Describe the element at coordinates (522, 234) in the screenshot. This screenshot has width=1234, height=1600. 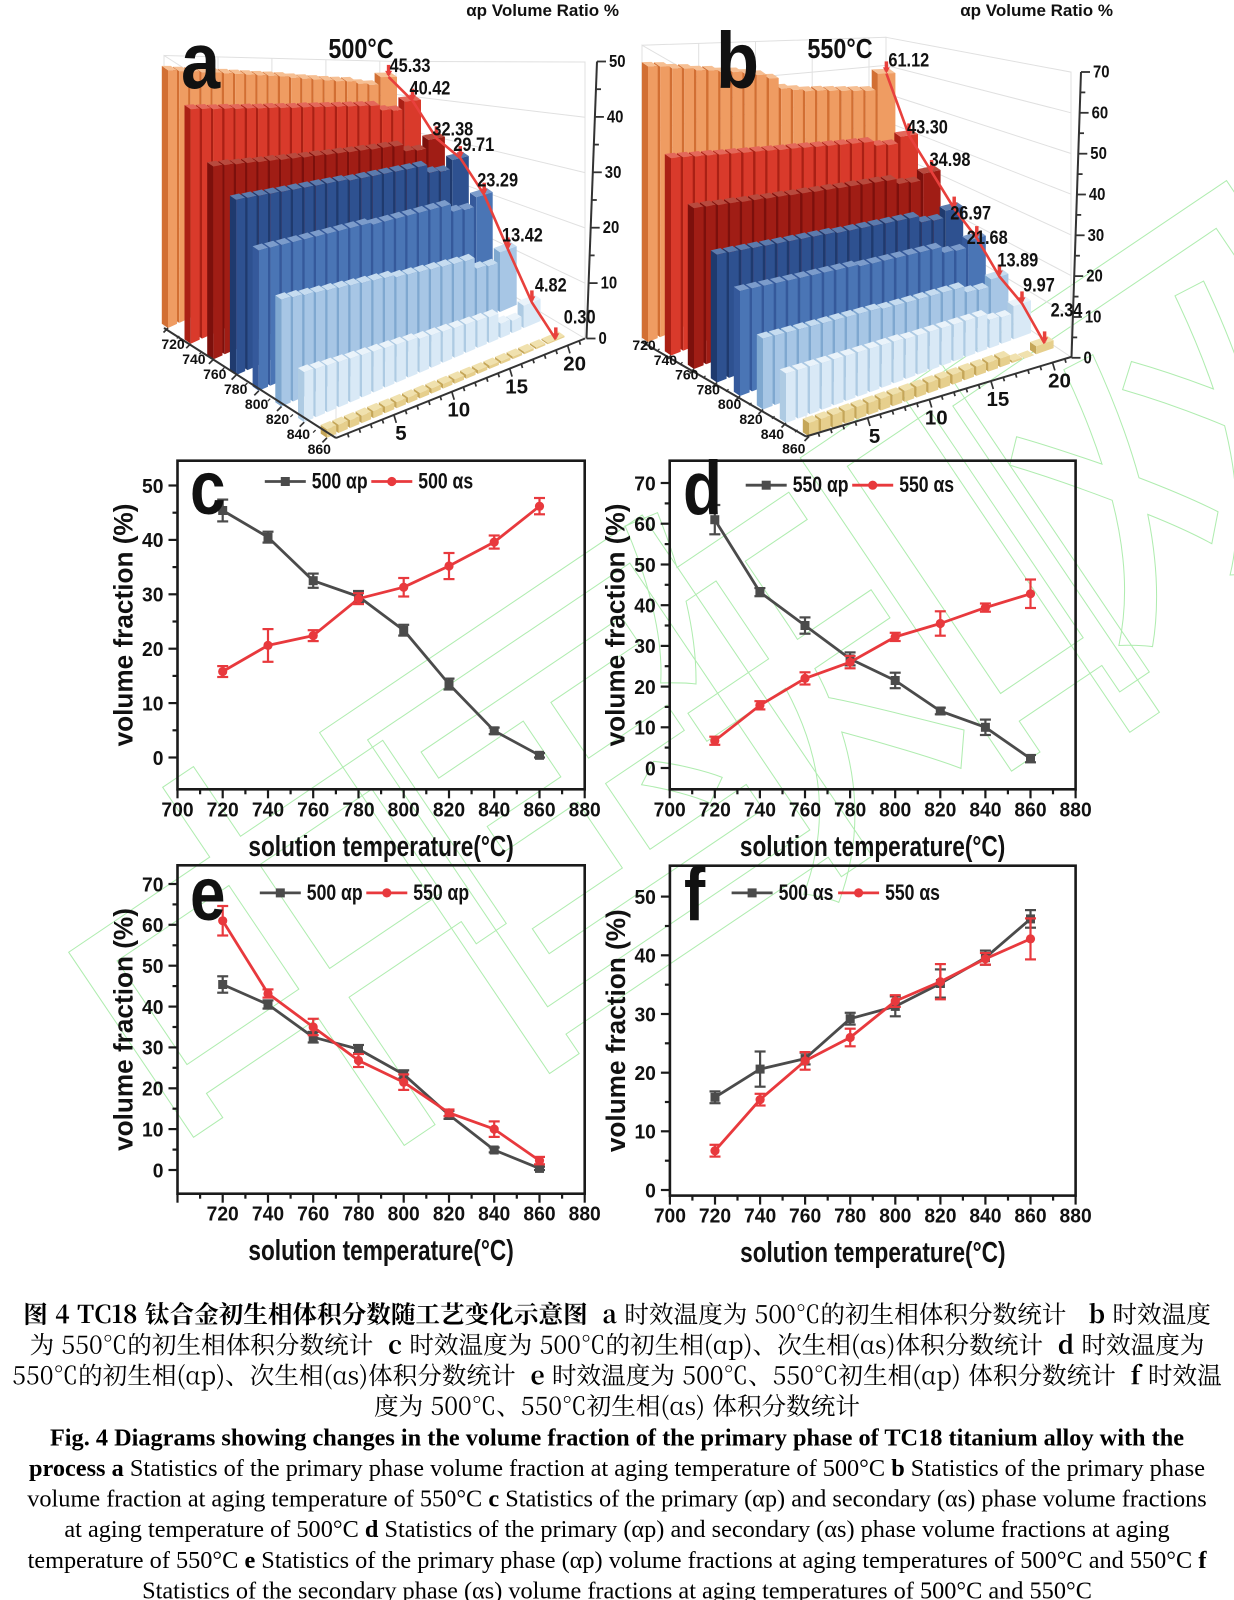
I see `svg-text: 13.42` at that location.